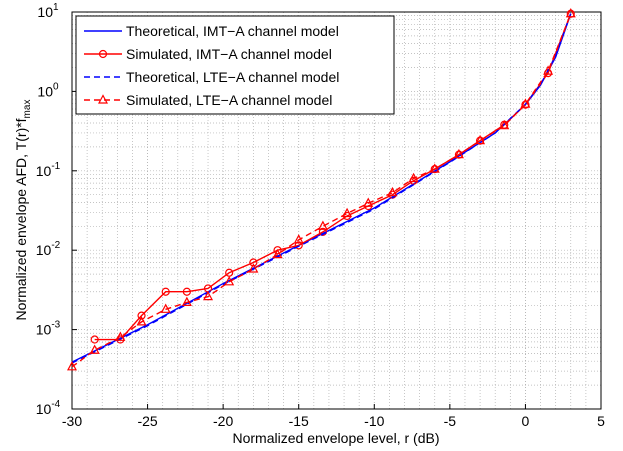 The image size is (623, 451). What do you see at coordinates (299, 421) in the screenshot?
I see `x-tick-label: -15` at bounding box center [299, 421].